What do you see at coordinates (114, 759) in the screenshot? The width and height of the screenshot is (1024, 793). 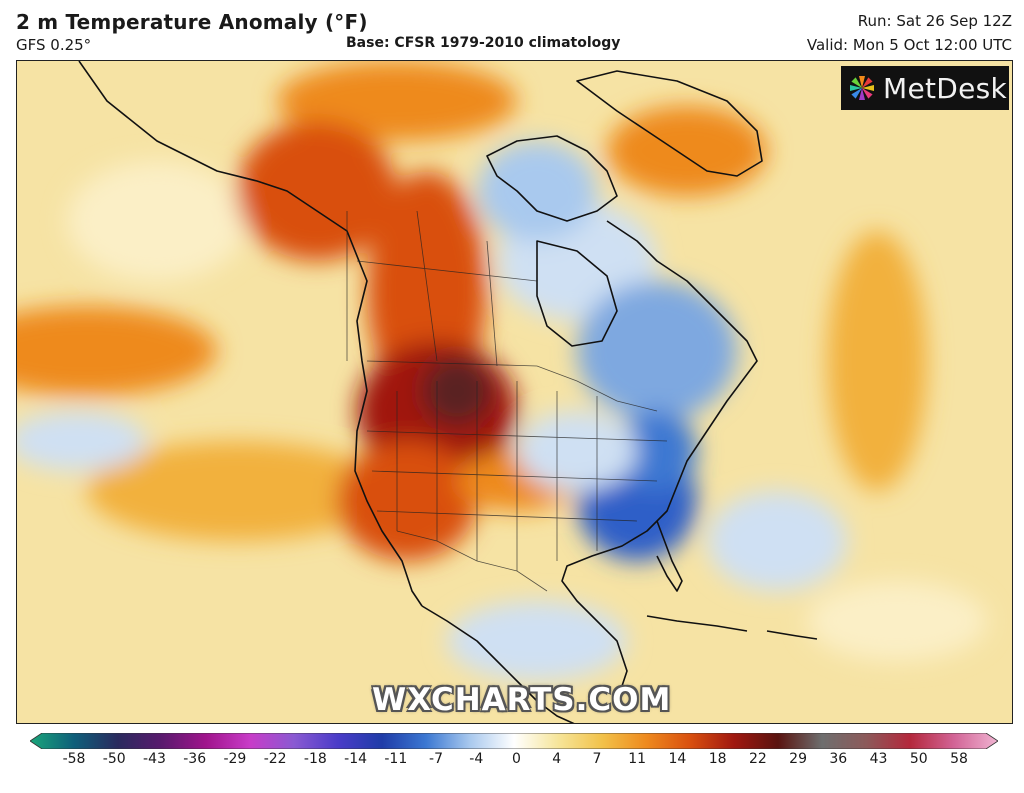 I see `colorbar-tick-label: -50` at bounding box center [114, 759].